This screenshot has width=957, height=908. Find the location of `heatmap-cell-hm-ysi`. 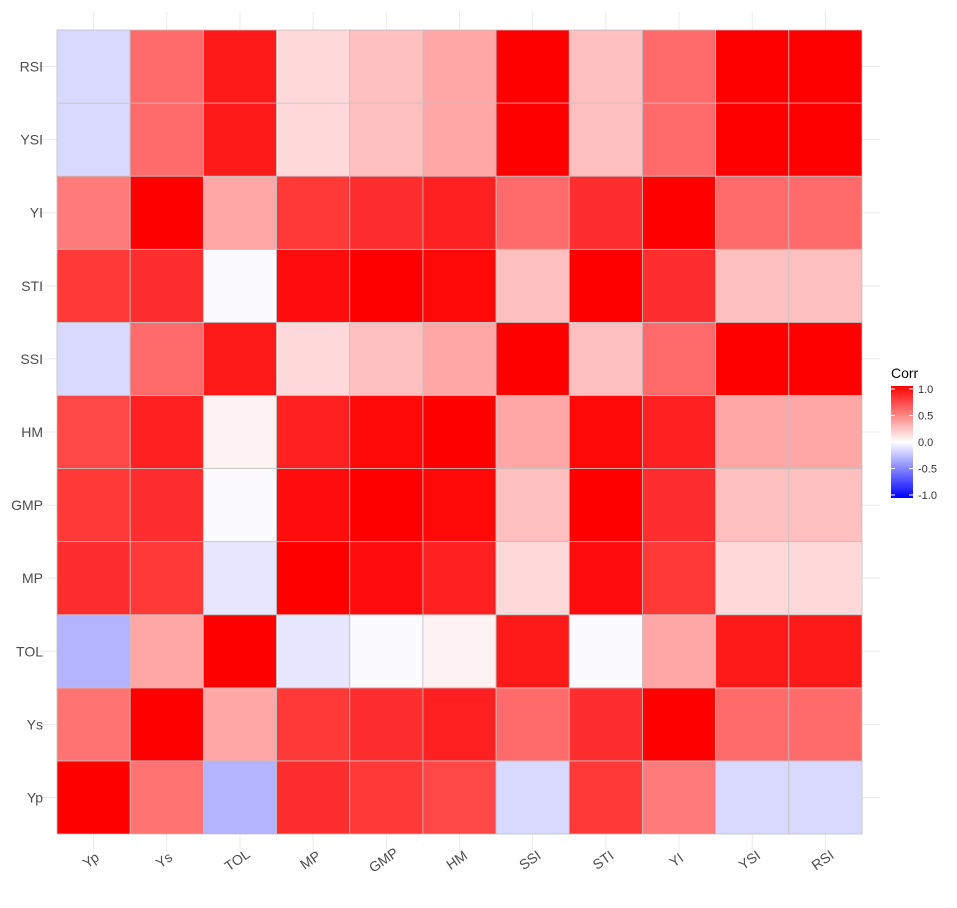

heatmap-cell-hm-ysi is located at coordinates (752, 432).